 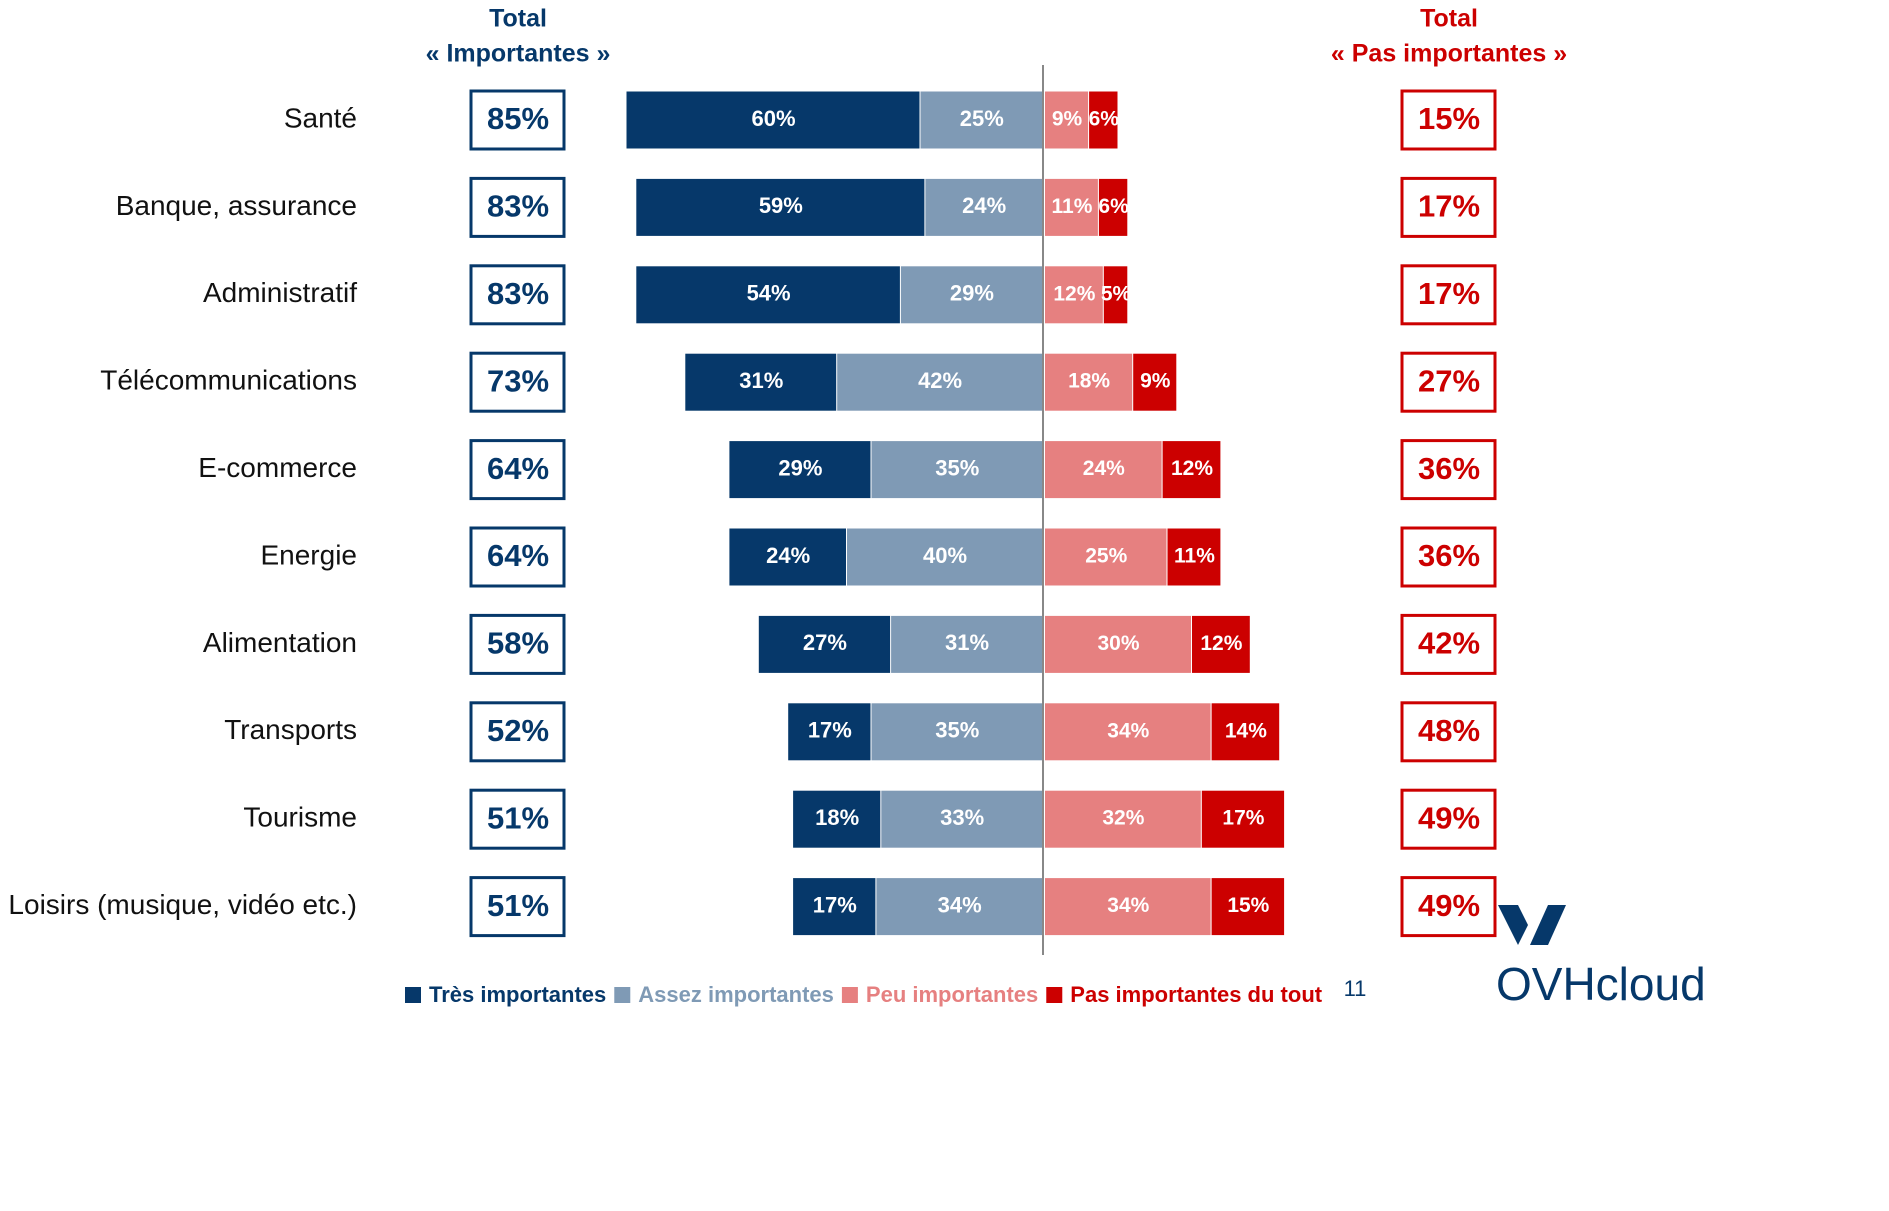 What do you see at coordinates (1118, 643) in the screenshot?
I see `value-label: 30%` at bounding box center [1118, 643].